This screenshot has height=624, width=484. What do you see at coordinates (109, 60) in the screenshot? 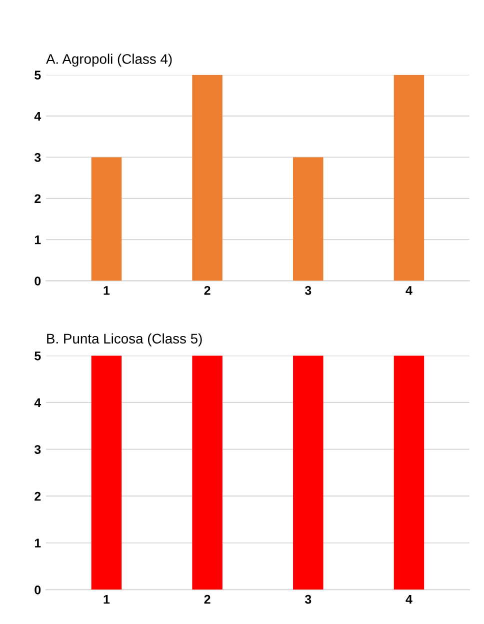
I see `chart-title: A. Agropoli (Class 4)` at bounding box center [109, 60].